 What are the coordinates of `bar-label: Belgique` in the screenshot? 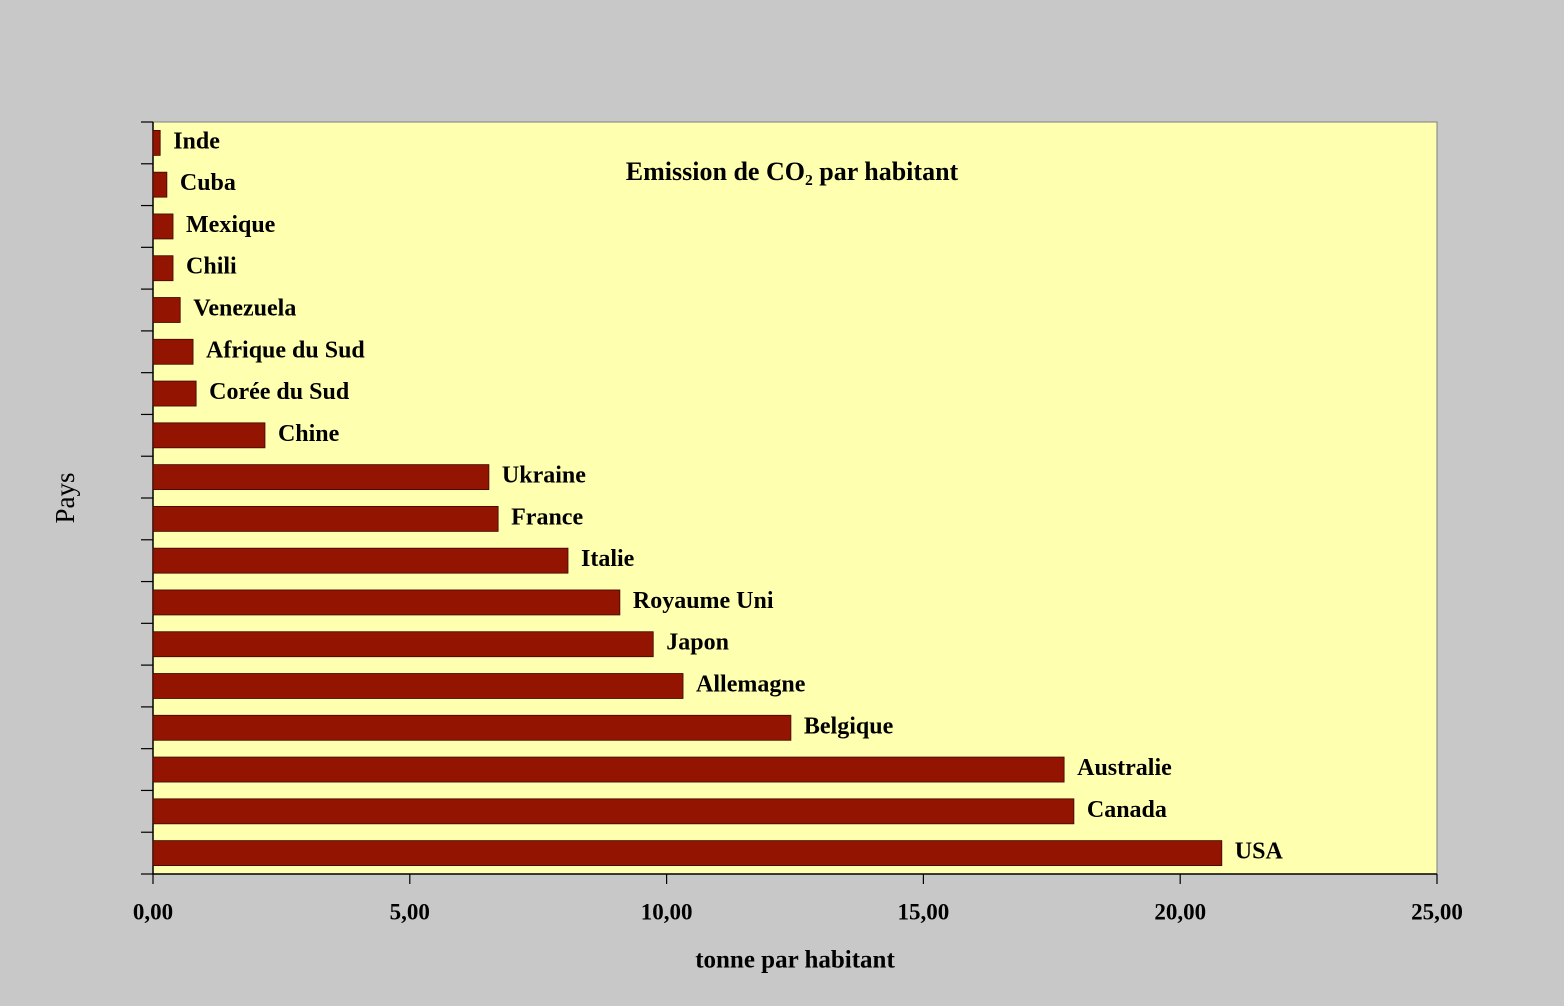 It's located at (849, 726).